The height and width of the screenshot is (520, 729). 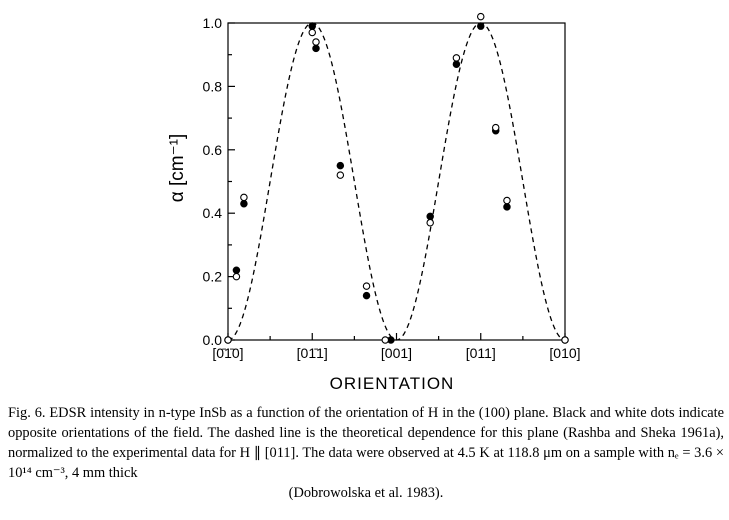 I want to click on y-tick-label: 0.6, so click(x=213, y=150).